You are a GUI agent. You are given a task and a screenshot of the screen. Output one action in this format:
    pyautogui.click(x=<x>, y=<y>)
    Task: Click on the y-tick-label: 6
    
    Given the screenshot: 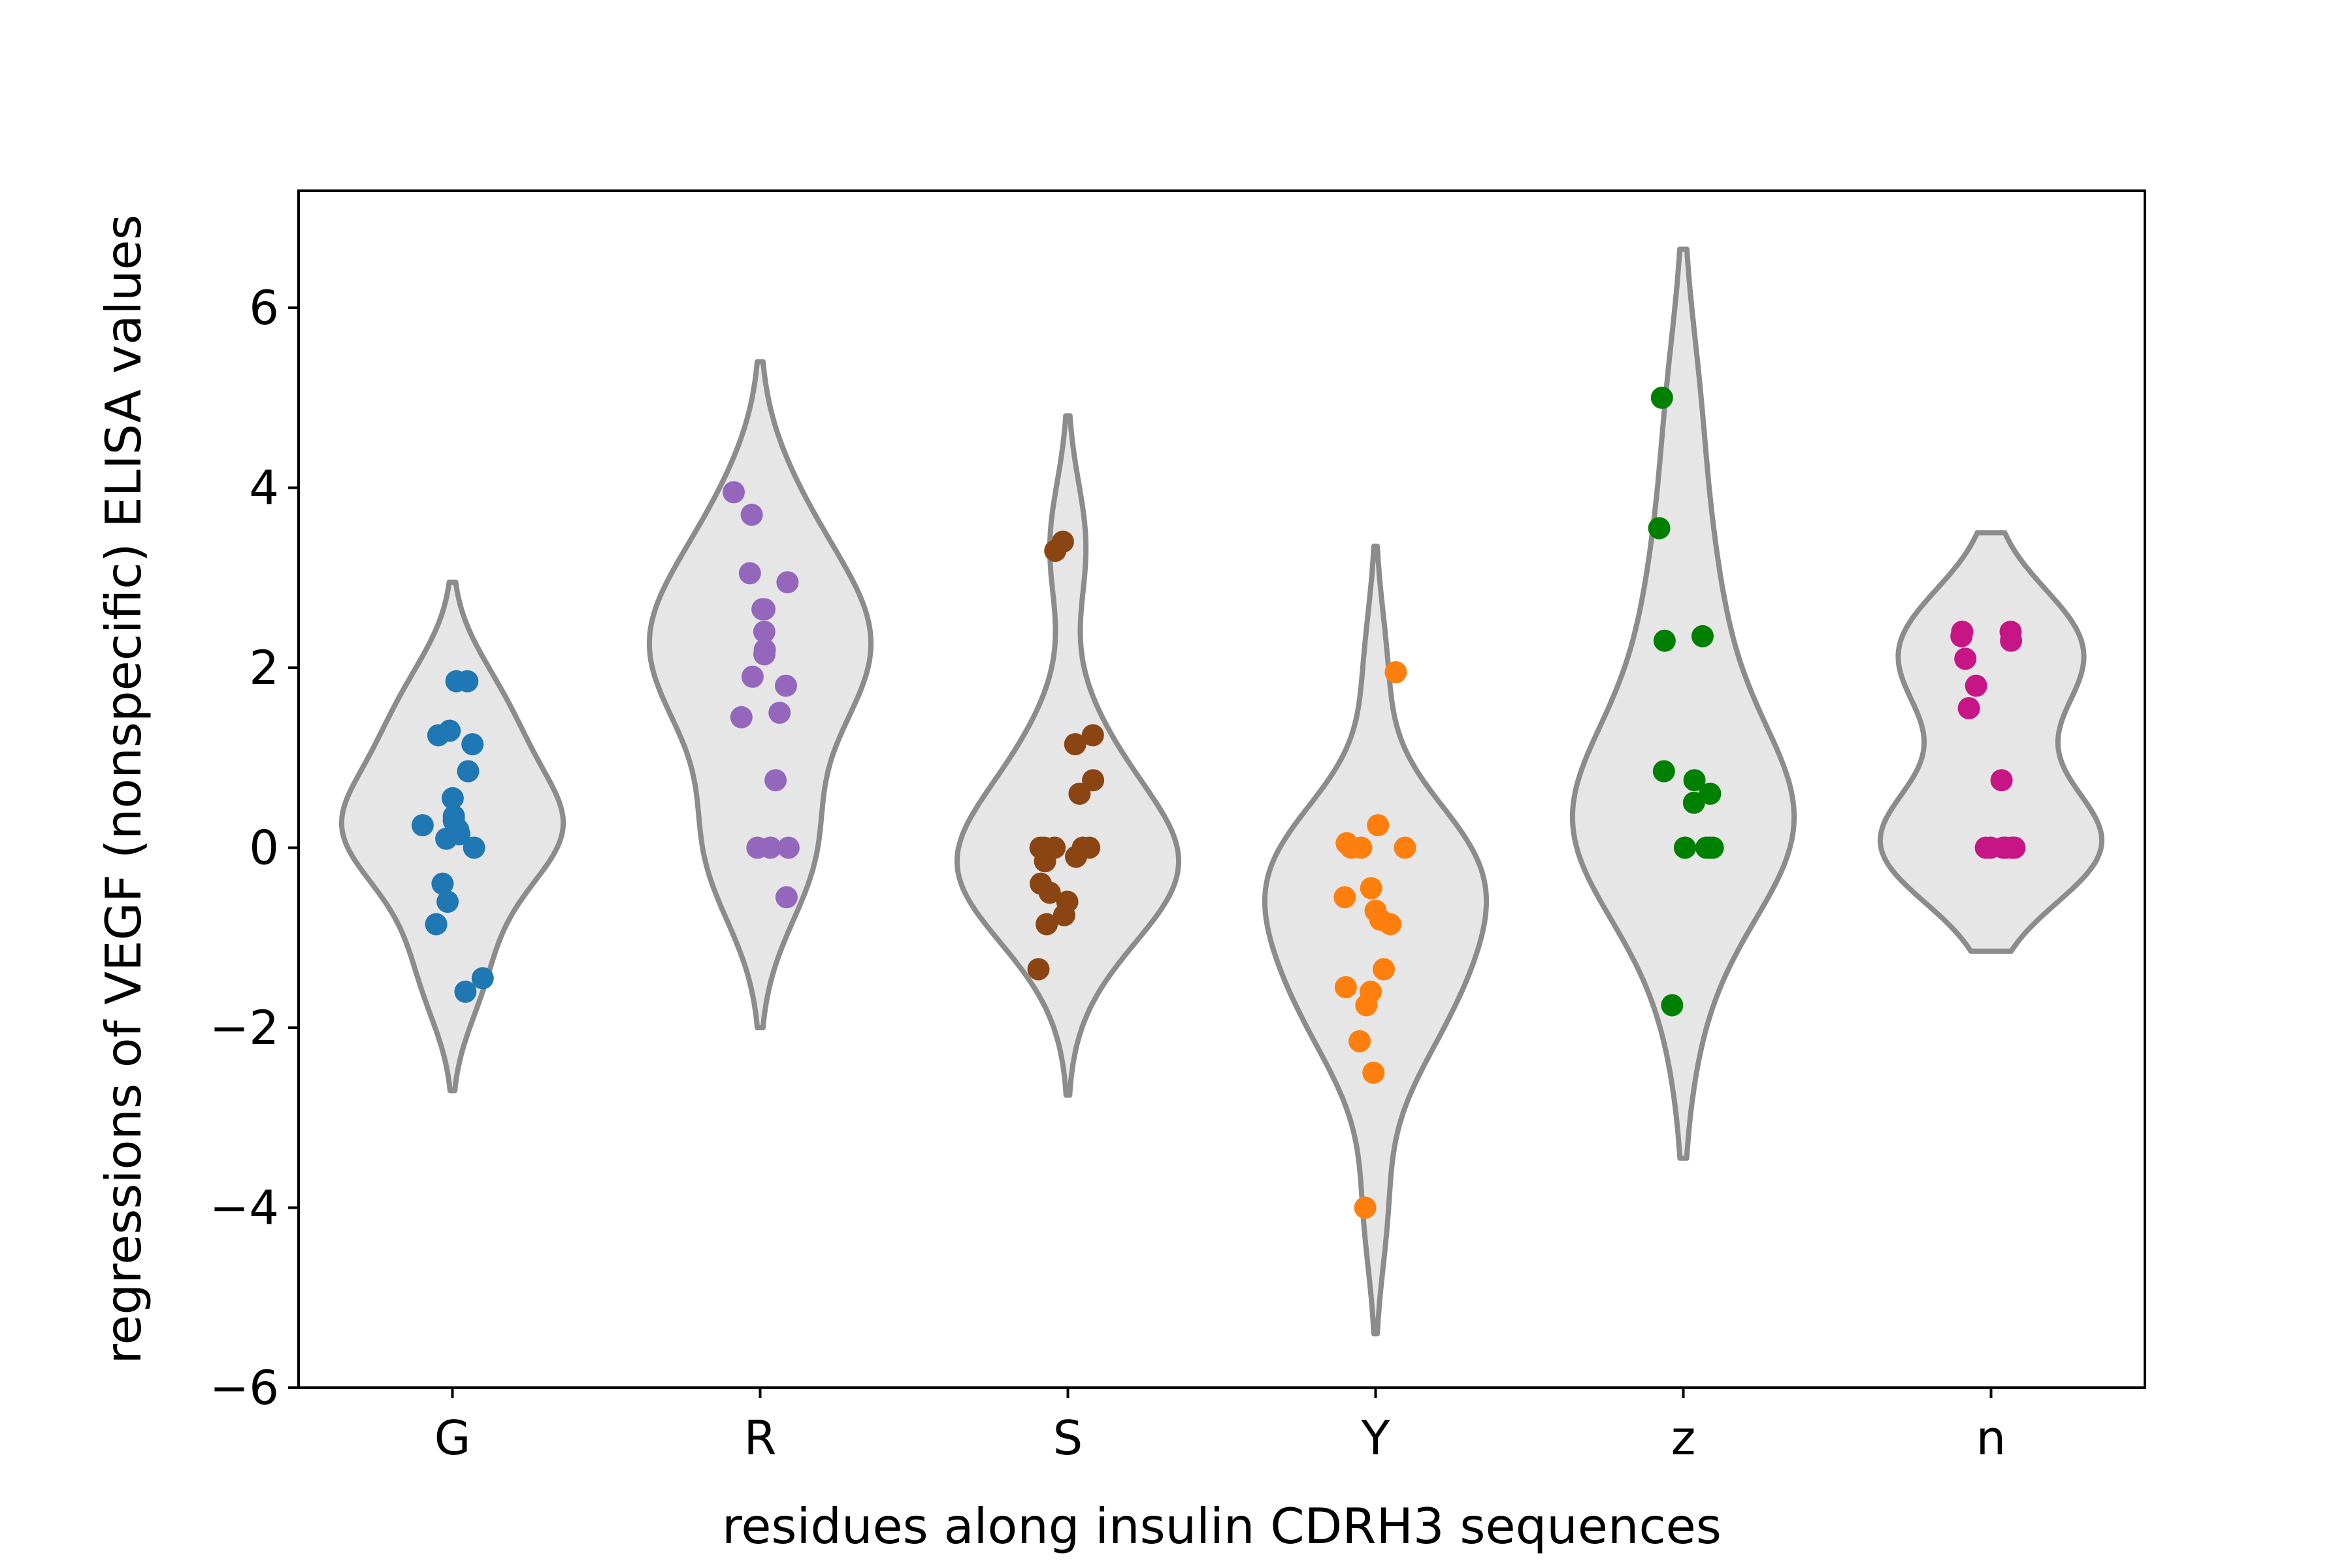 What is the action you would take?
    pyautogui.click(x=264, y=307)
    